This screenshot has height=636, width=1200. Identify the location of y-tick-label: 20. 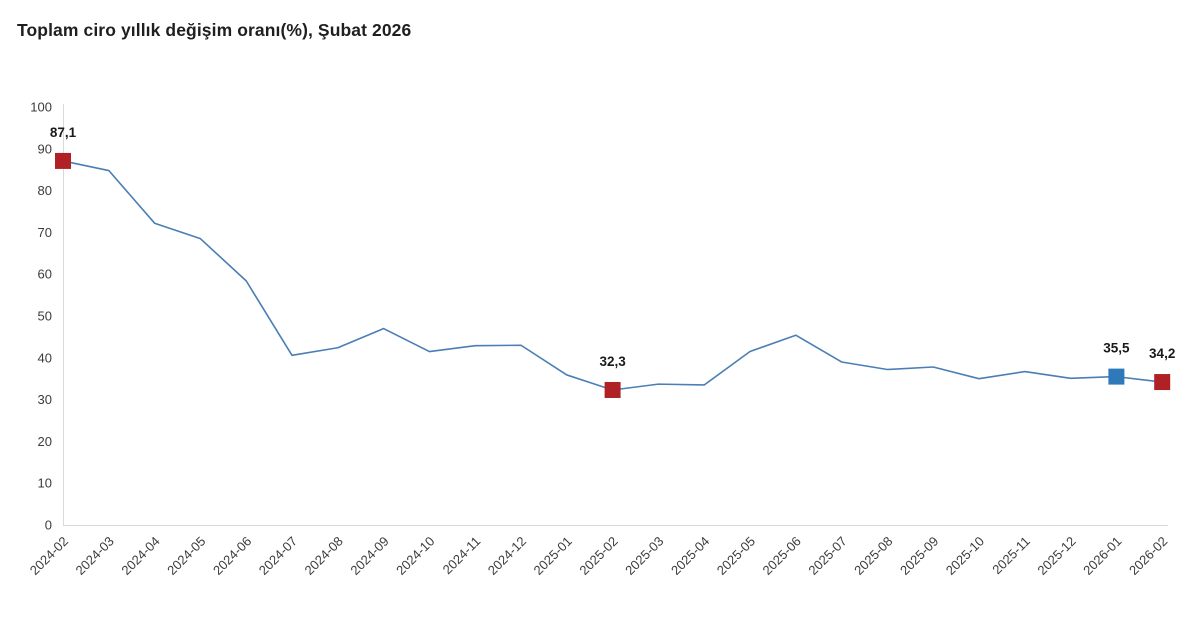
(45, 441).